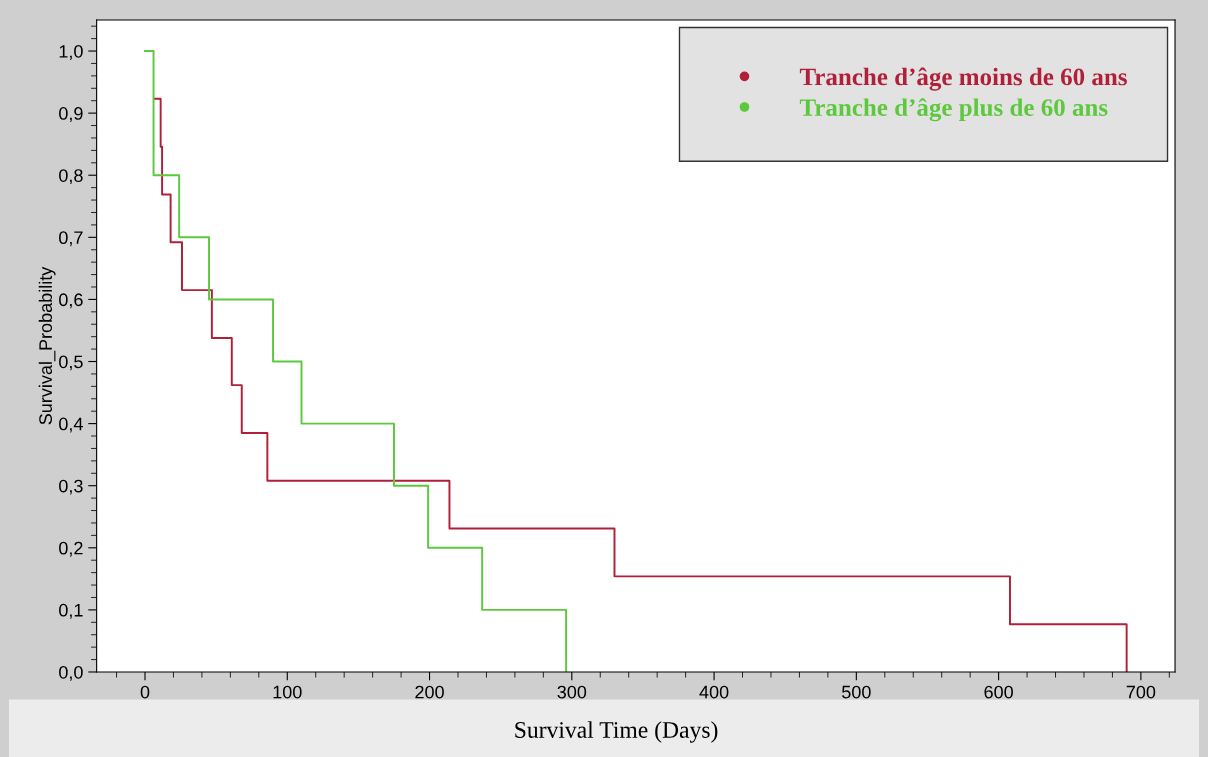 The width and height of the screenshot is (1208, 757). What do you see at coordinates (71, 673) in the screenshot?
I see `y-tick-label: 0,0` at bounding box center [71, 673].